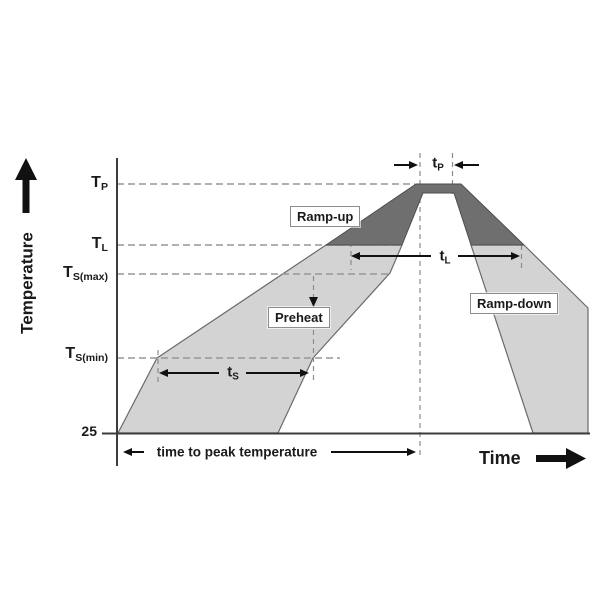  What do you see at coordinates (99, 183) in the screenshot?
I see `tick-label-tp: TP` at bounding box center [99, 183].